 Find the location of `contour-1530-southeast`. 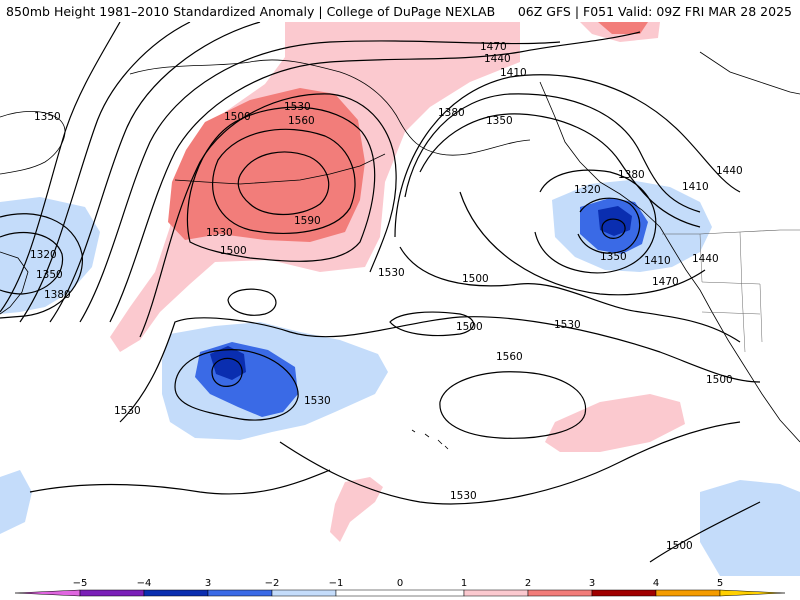

contour-1530-southeast is located at coordinates (510, 463).